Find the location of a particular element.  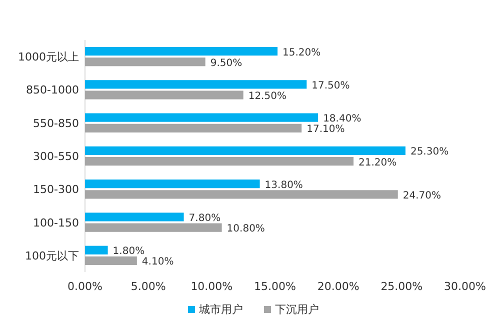

y-tick-label: 300-550 is located at coordinates (56, 156).